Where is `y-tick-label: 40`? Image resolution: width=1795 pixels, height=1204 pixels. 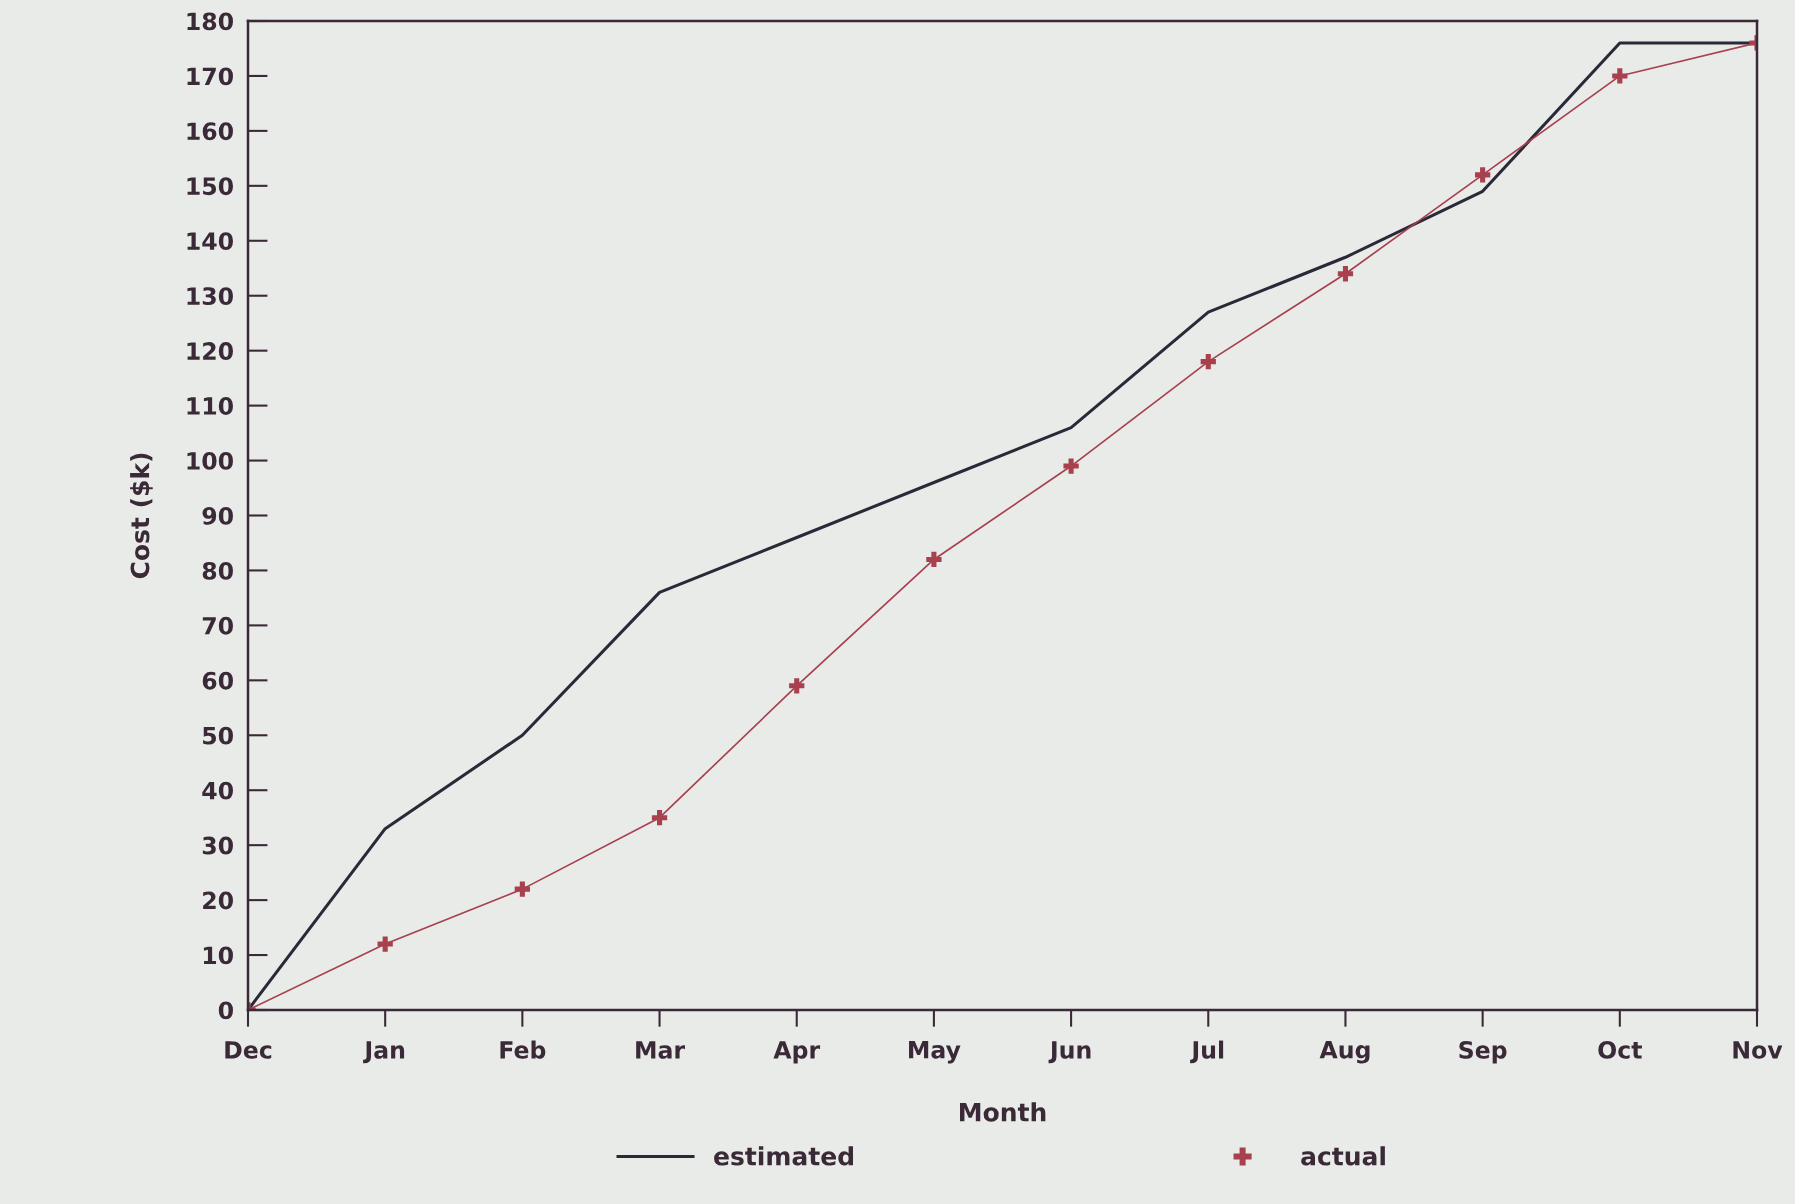 y-tick-label: 40 is located at coordinates (217, 790).